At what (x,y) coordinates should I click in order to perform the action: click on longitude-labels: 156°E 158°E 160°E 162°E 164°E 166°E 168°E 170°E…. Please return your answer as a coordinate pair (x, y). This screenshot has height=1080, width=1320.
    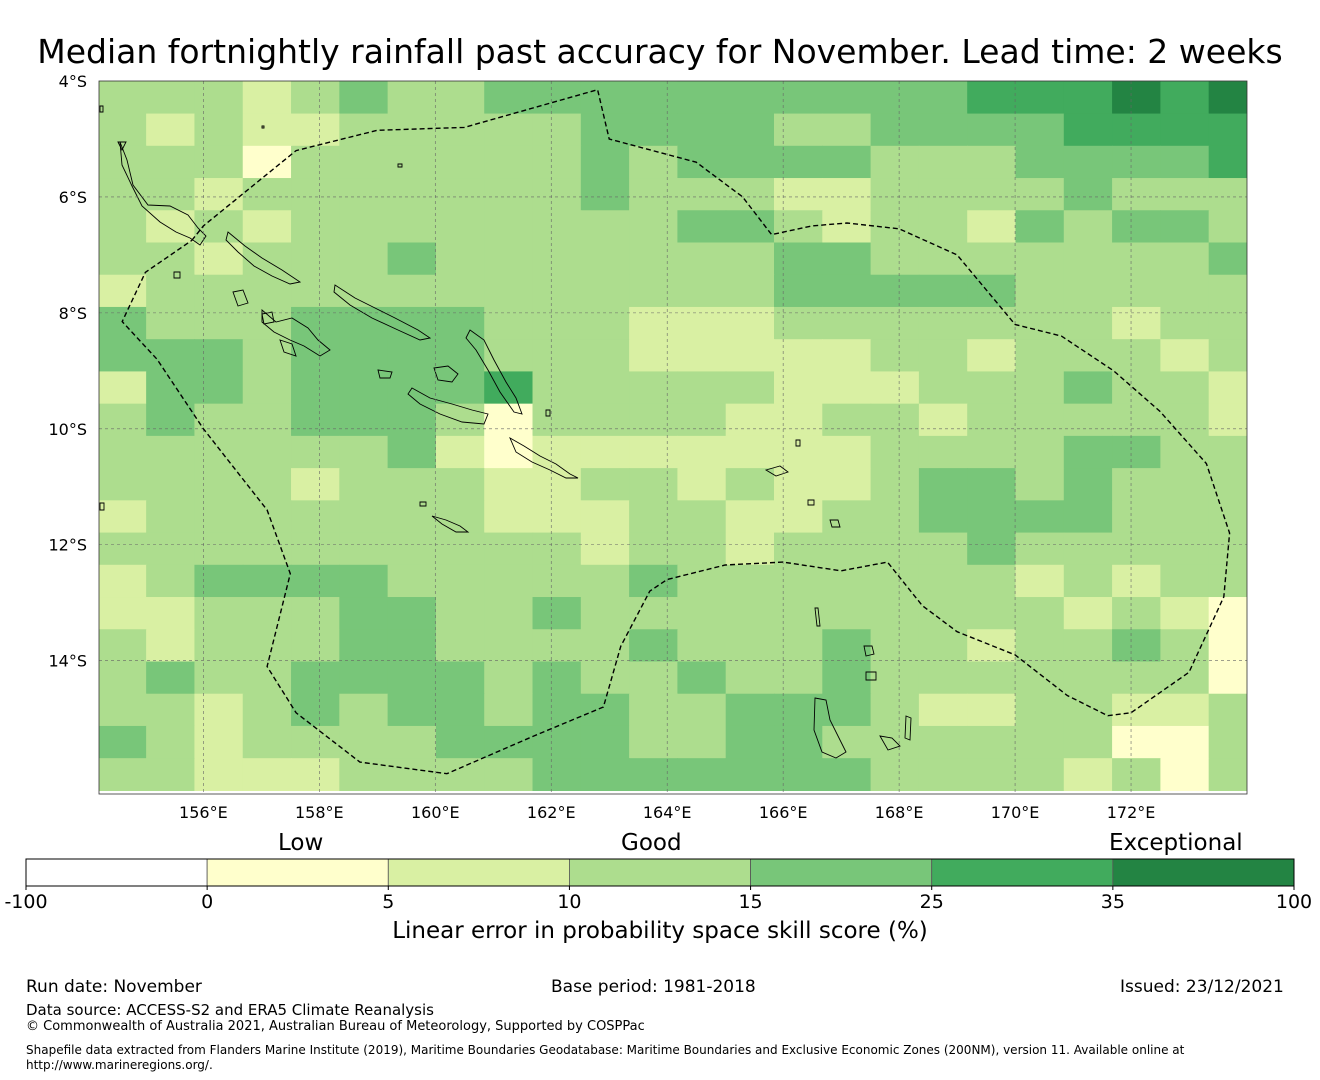
    Looking at the image, I should click on (667, 812).